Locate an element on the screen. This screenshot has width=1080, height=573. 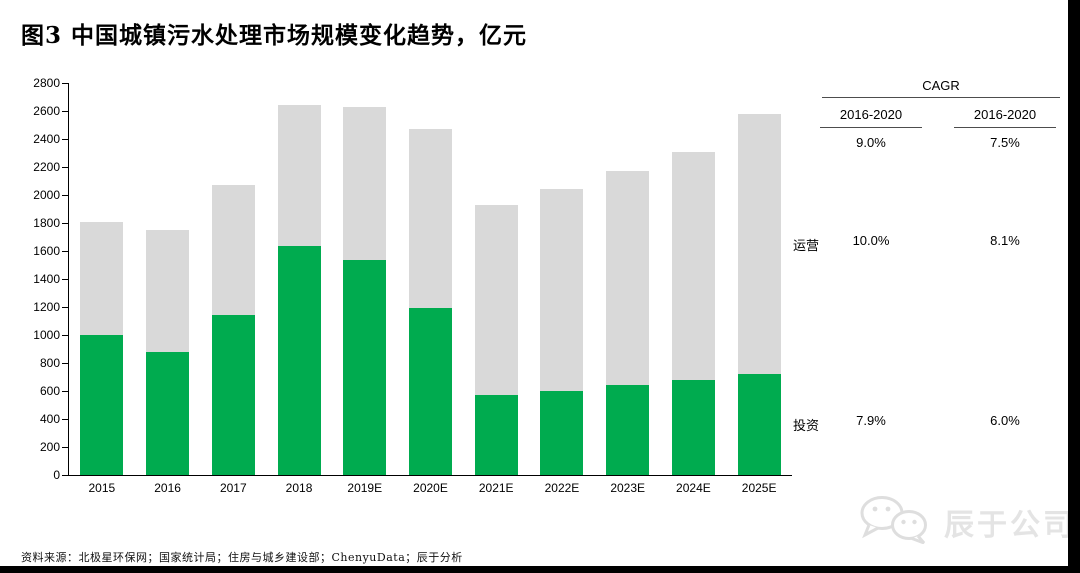
cagr-overall-value-1: 9.0% is located at coordinates (871, 142).